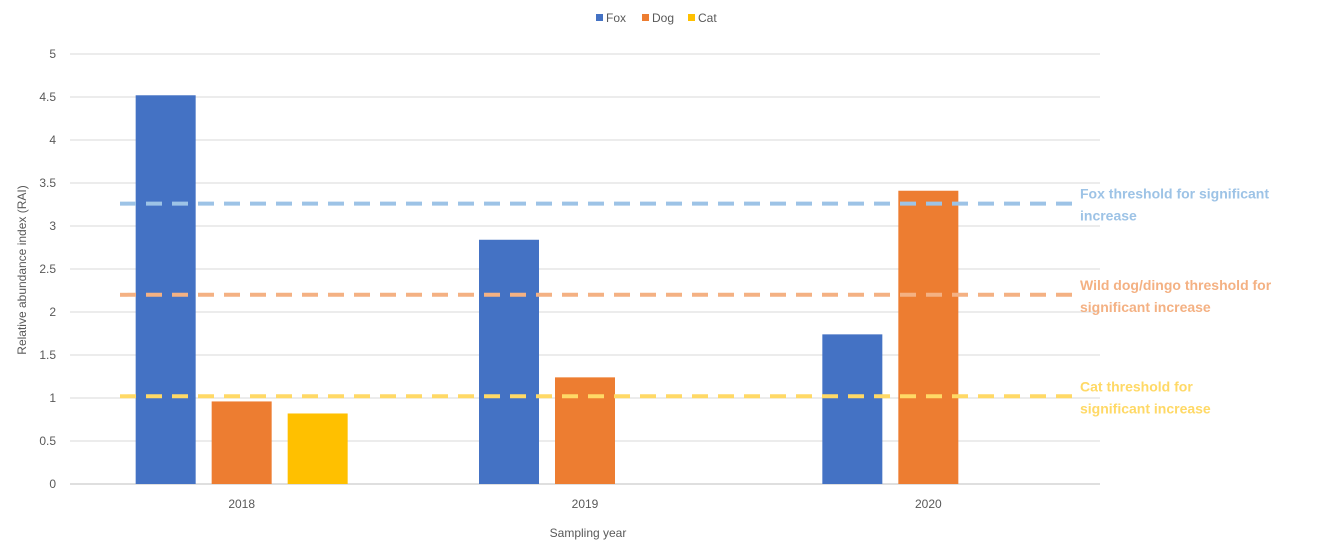  I want to click on legend-swatch-dog, so click(645, 17).